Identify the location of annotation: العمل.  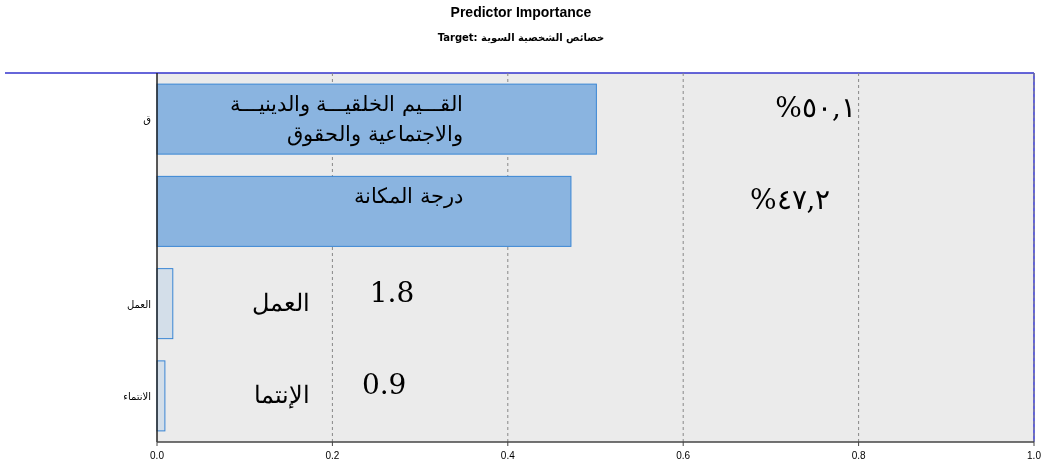
(280, 302).